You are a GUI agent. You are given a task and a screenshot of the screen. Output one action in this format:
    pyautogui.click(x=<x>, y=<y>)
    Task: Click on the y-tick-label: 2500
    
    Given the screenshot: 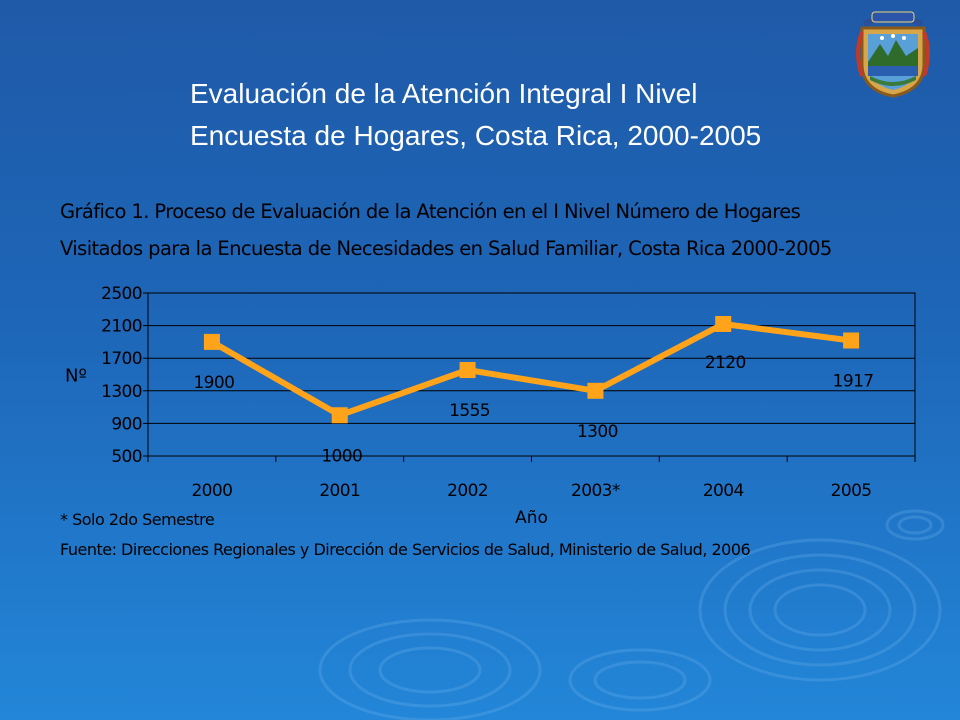 What is the action you would take?
    pyautogui.click(x=121, y=294)
    